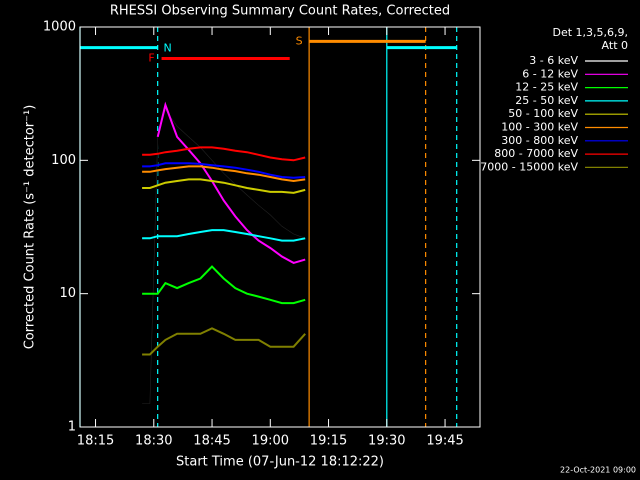 Image resolution: width=640 pixels, height=480 pixels. Describe the element at coordinates (95, 441) in the screenshot. I see `x-tick-label: 18:15` at that location.